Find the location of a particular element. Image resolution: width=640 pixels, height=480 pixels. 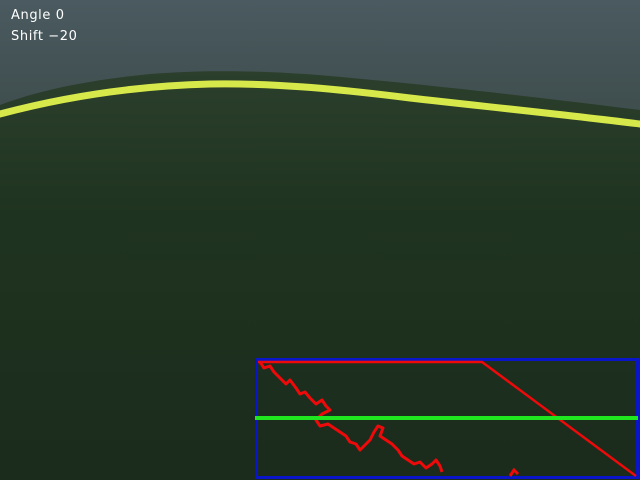

detection-contour is located at coordinates (351, 417).